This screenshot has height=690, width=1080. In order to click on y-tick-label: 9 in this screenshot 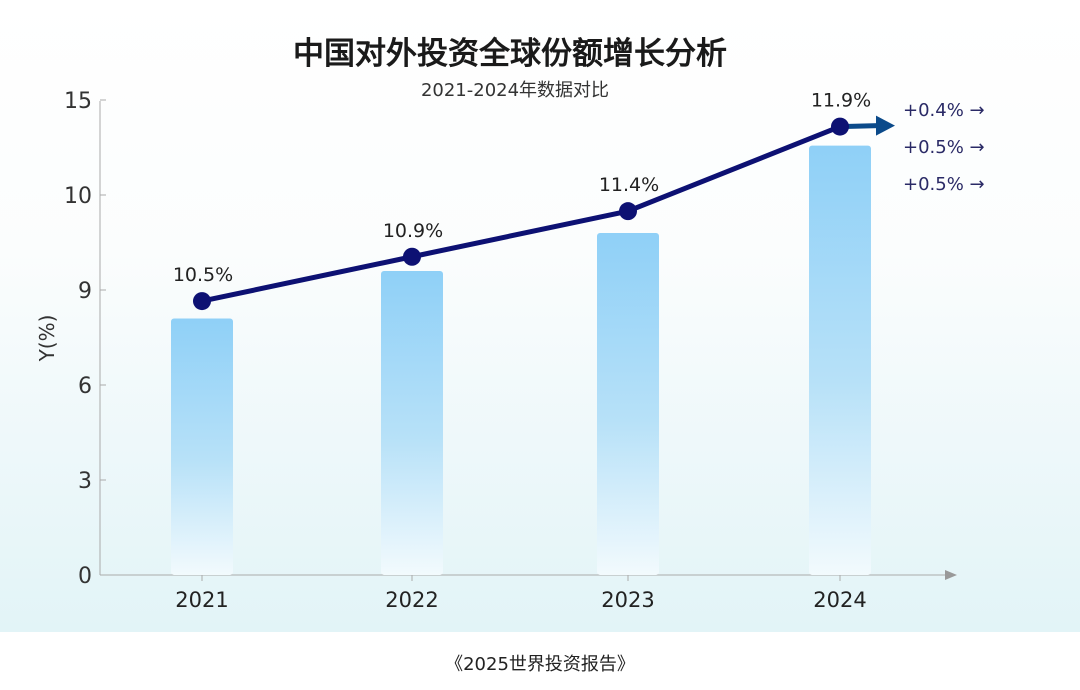, I will do `click(85, 291)`.